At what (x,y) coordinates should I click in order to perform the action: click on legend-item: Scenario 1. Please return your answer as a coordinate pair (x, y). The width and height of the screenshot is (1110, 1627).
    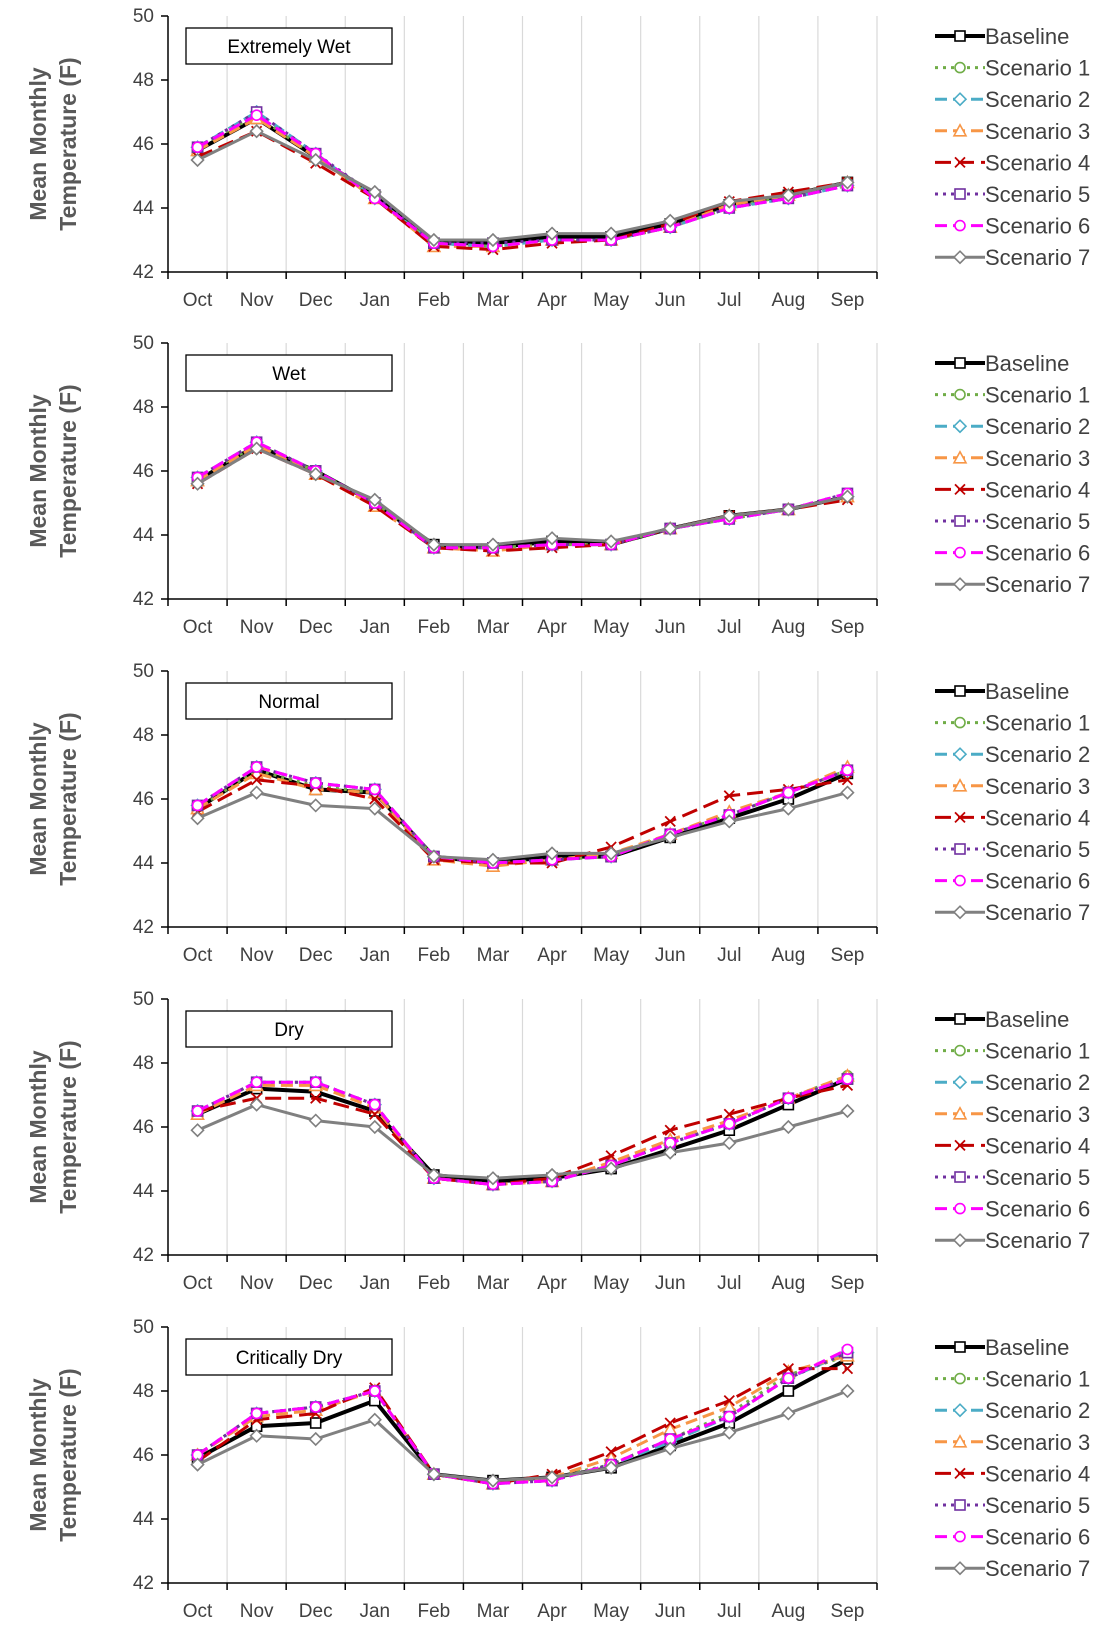
    Looking at the image, I should click on (1012, 1051).